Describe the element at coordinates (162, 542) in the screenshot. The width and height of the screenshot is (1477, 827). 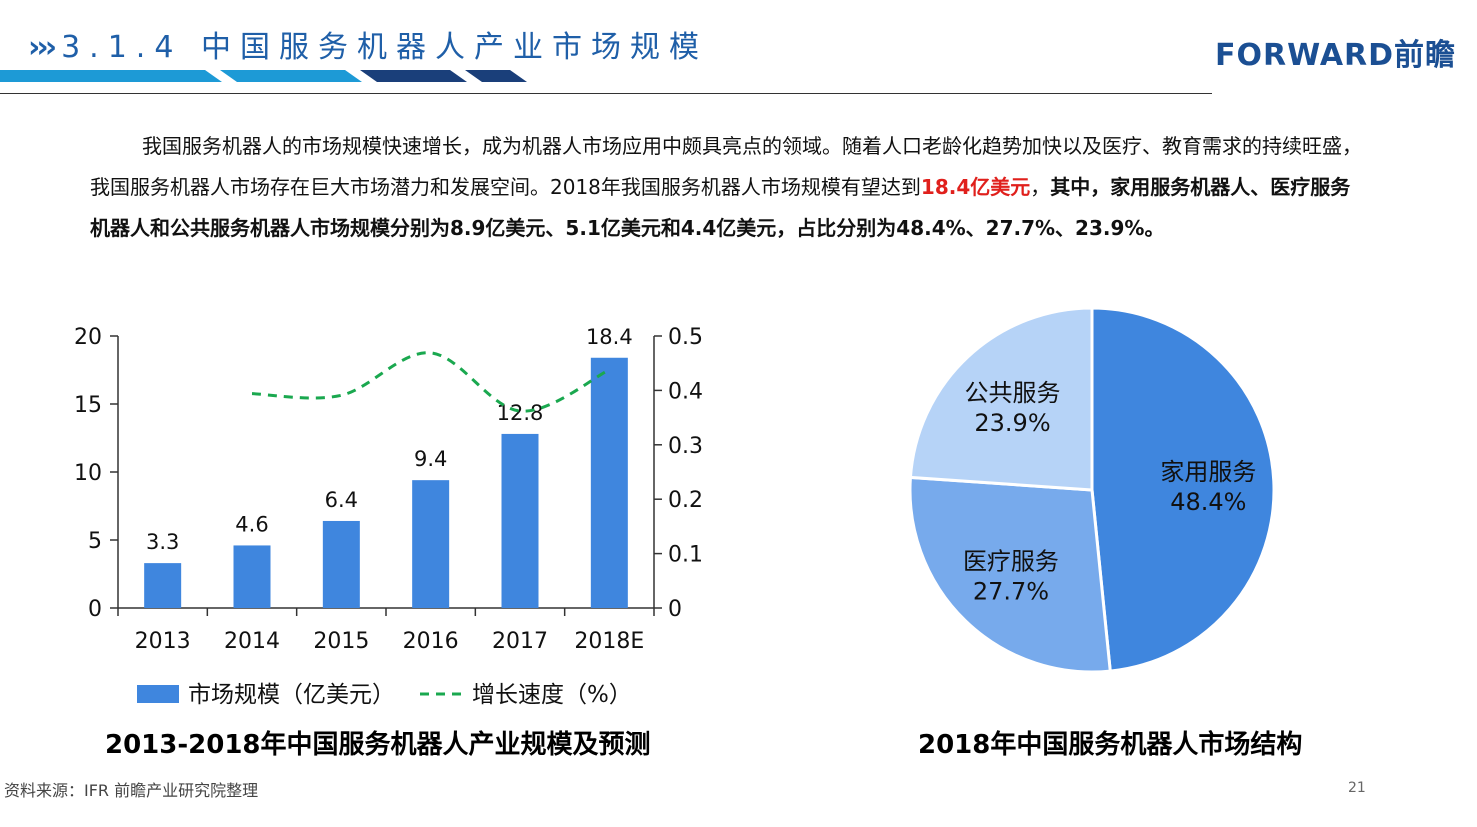
I see `bar-data-label: 3.3` at that location.